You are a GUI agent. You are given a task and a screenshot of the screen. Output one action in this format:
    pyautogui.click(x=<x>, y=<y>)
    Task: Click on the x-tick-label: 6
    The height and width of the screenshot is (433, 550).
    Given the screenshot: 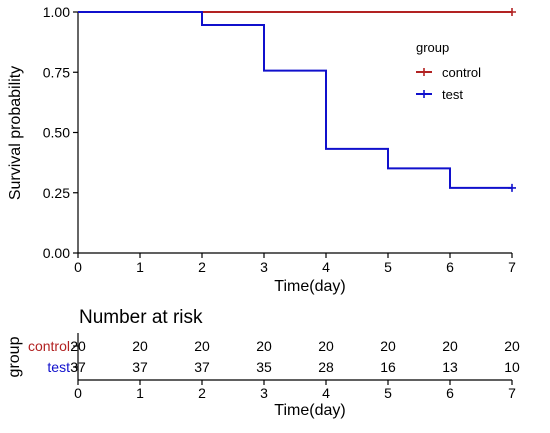 What is the action you would take?
    pyautogui.click(x=450, y=267)
    